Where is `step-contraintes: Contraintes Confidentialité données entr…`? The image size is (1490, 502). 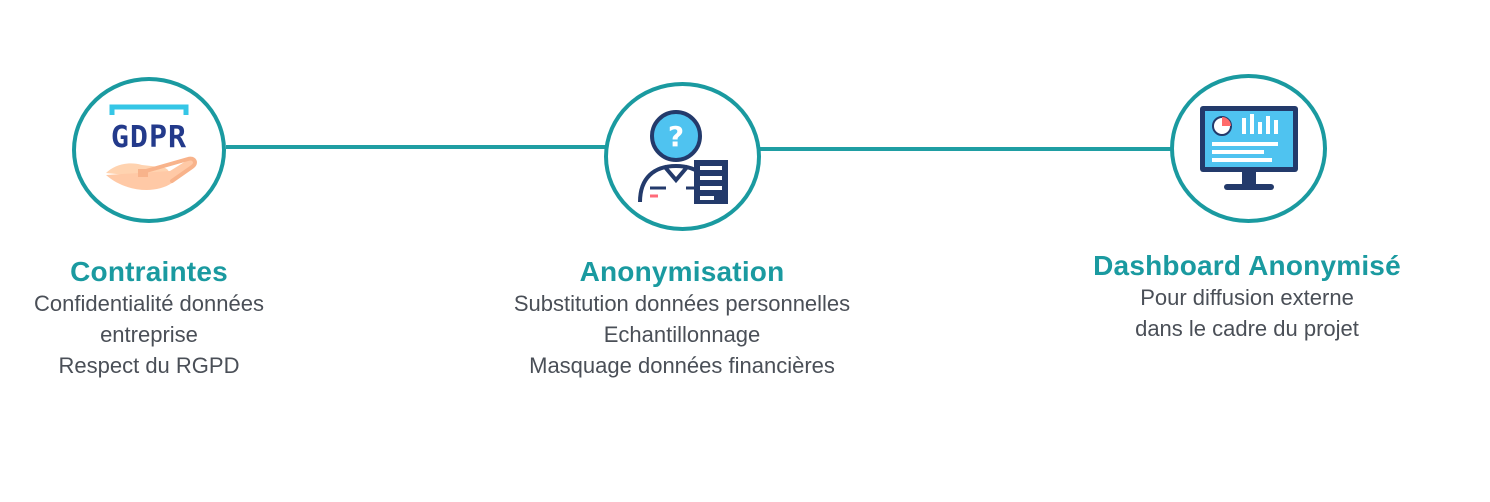
step-contraintes: Contraintes Confidentialité données entr… is located at coordinates (149, 318).